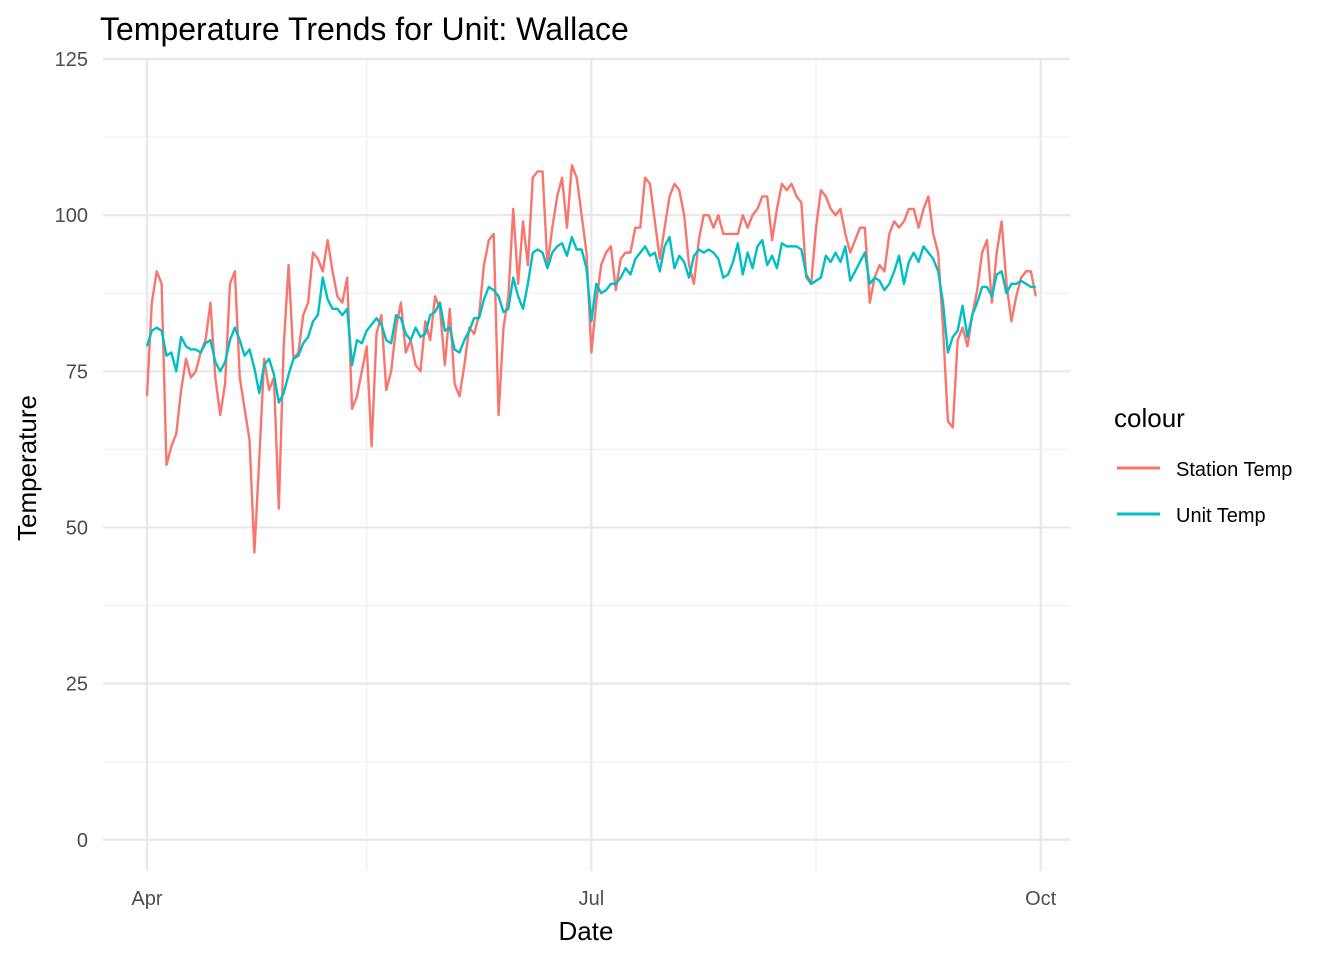 The width and height of the screenshot is (1344, 960). I want to click on legend-item-unit-temp: Unit Temp, so click(1191, 516).